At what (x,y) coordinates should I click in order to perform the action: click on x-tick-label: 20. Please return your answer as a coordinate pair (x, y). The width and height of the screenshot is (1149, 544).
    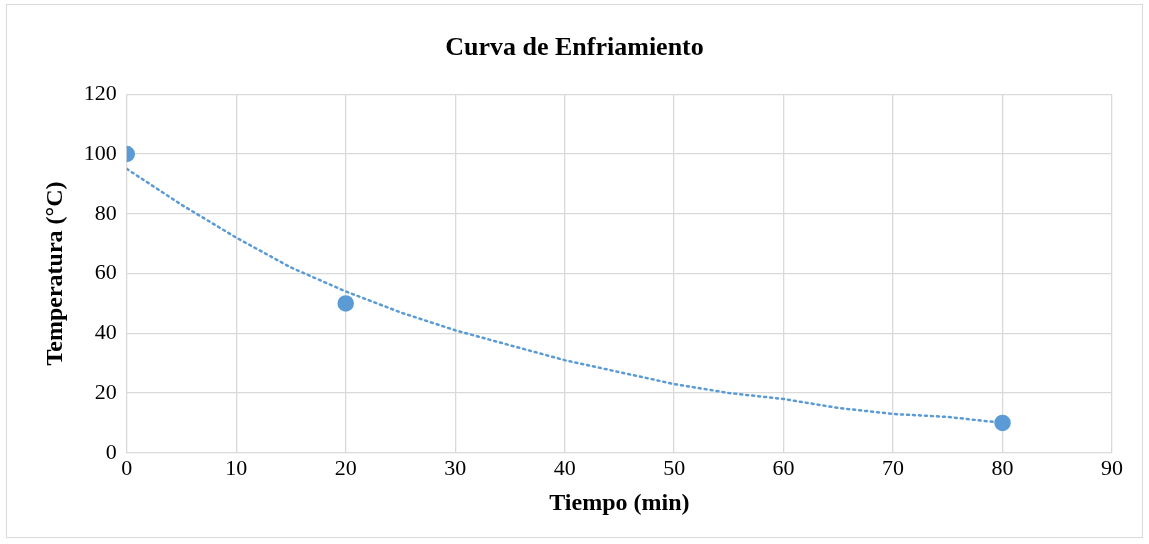
    Looking at the image, I should click on (345, 467).